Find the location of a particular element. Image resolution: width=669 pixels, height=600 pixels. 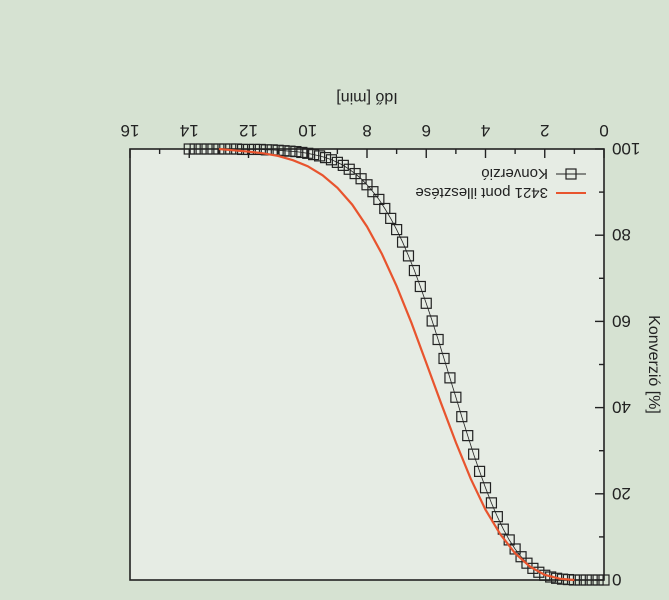

y-tick-label: 60 is located at coordinates (621, 320).